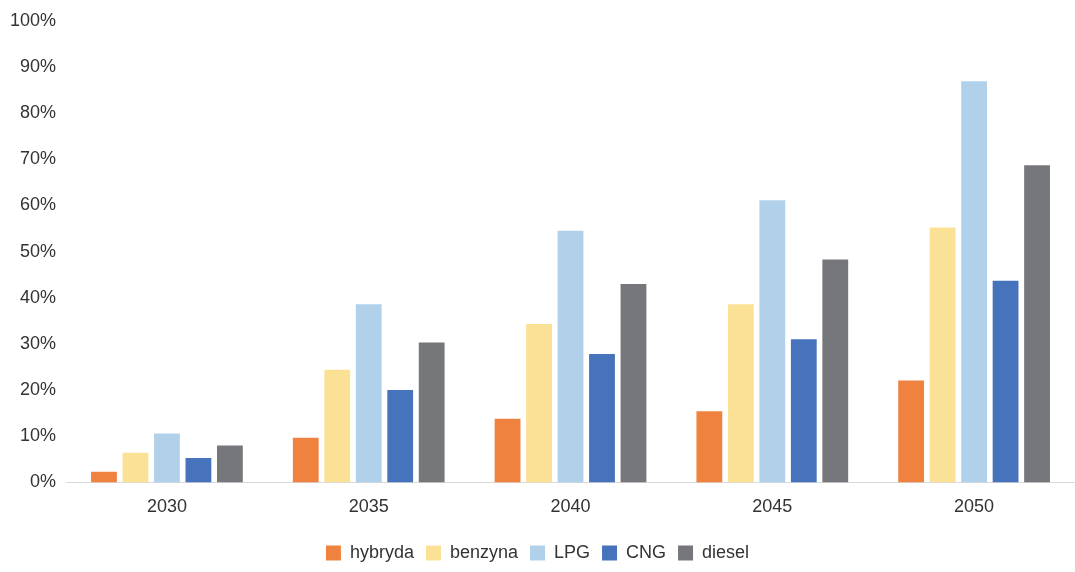  I want to click on legend-label: LPG, so click(572, 551).